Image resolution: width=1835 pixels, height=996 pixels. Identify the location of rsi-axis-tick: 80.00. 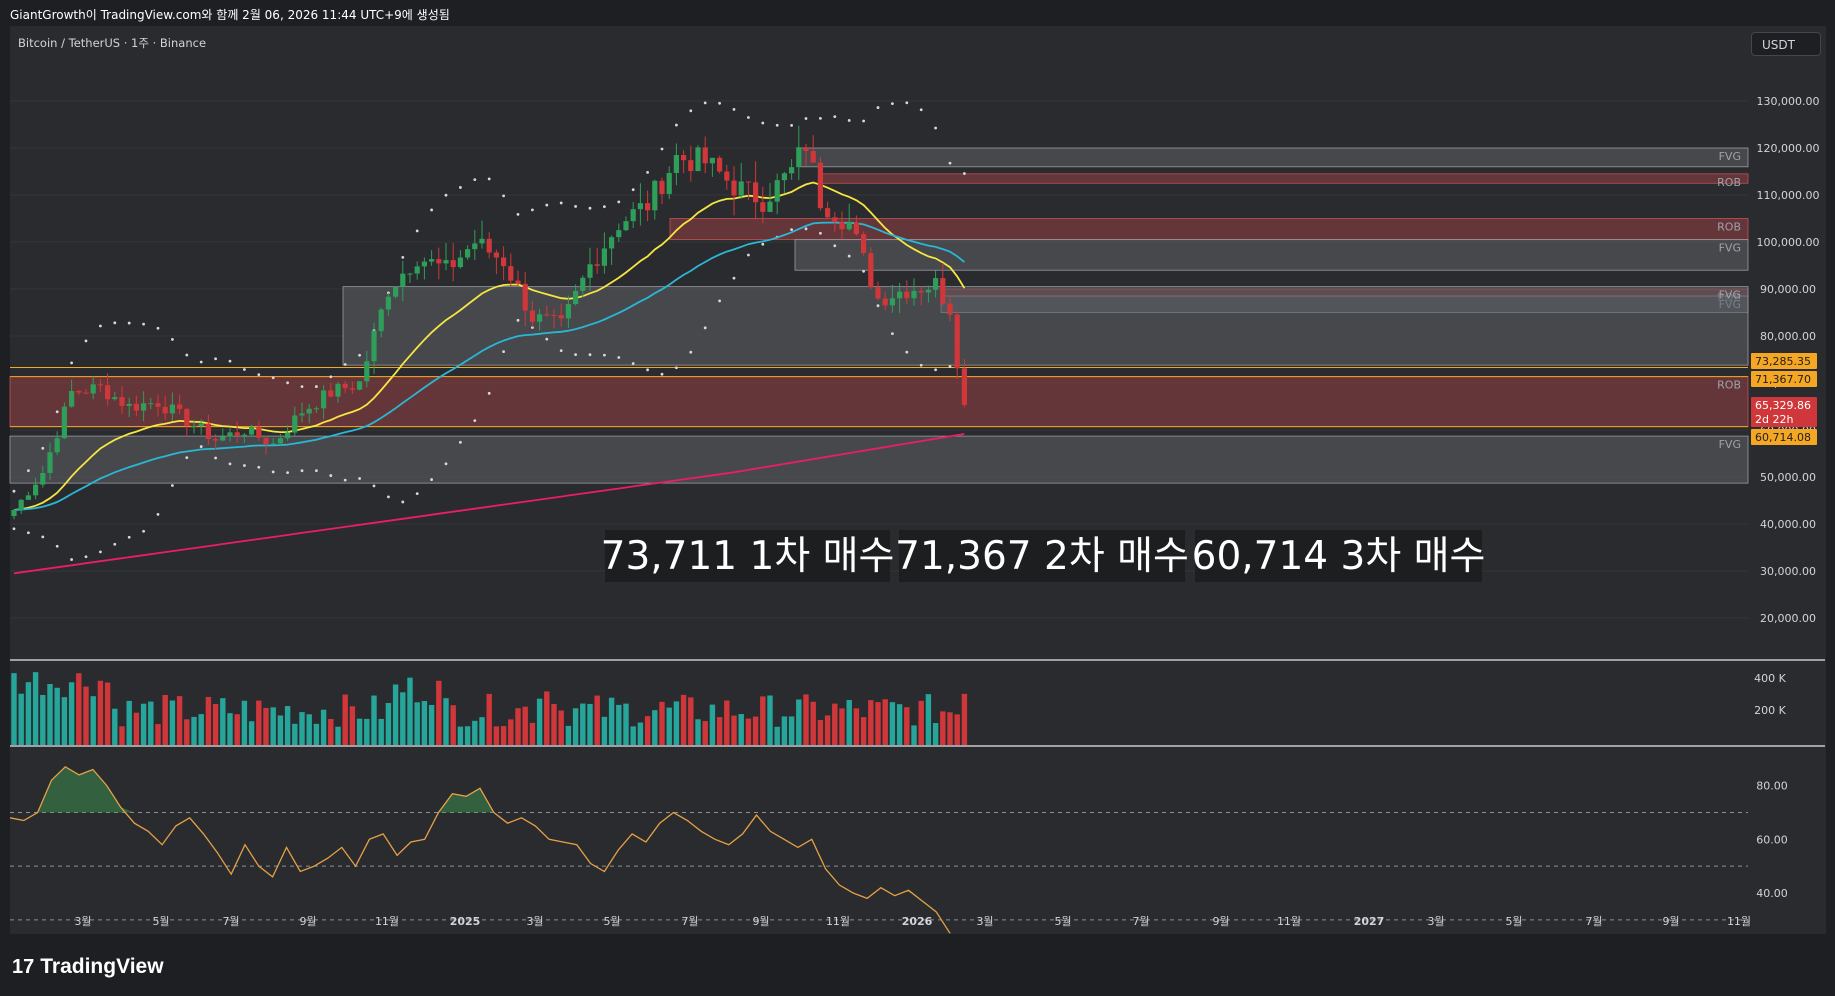
(1772, 786).